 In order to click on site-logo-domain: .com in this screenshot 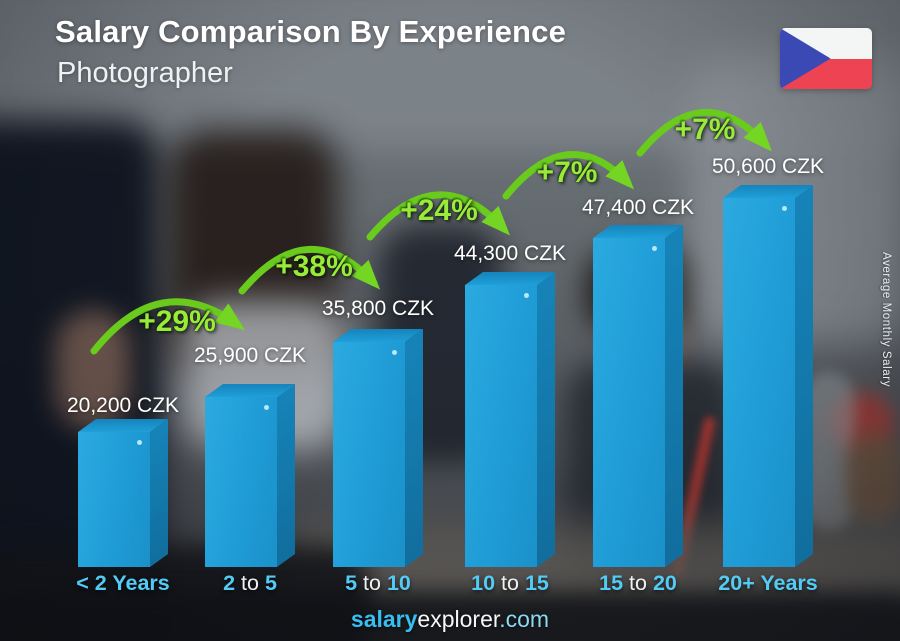, I will do `click(524, 619)`.